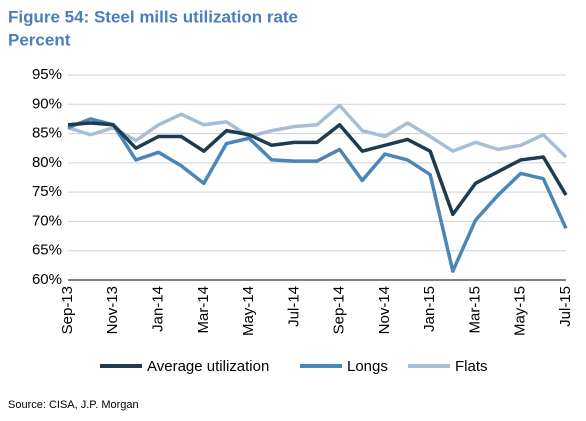 This screenshot has height=421, width=586. What do you see at coordinates (339, 310) in the screenshot?
I see `x-tick-label: Sep-14` at bounding box center [339, 310].